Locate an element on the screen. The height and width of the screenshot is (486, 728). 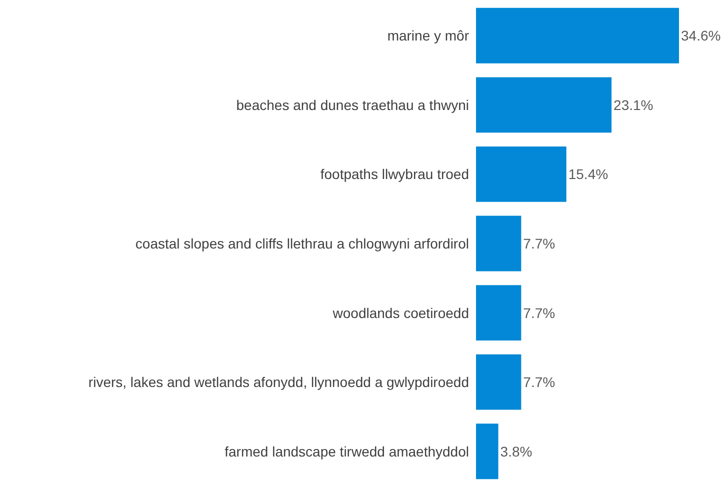
data-label: 23.1% is located at coordinates (634, 104).